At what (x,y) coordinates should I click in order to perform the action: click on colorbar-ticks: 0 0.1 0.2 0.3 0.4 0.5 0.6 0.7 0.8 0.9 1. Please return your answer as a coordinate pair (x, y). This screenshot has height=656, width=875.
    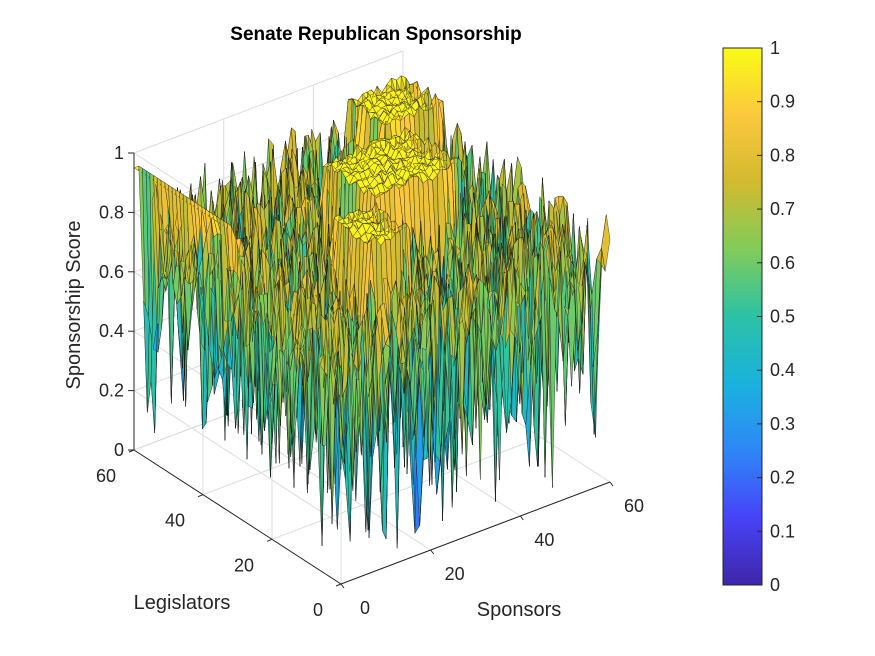
    Looking at the image, I should click on (776, 316).